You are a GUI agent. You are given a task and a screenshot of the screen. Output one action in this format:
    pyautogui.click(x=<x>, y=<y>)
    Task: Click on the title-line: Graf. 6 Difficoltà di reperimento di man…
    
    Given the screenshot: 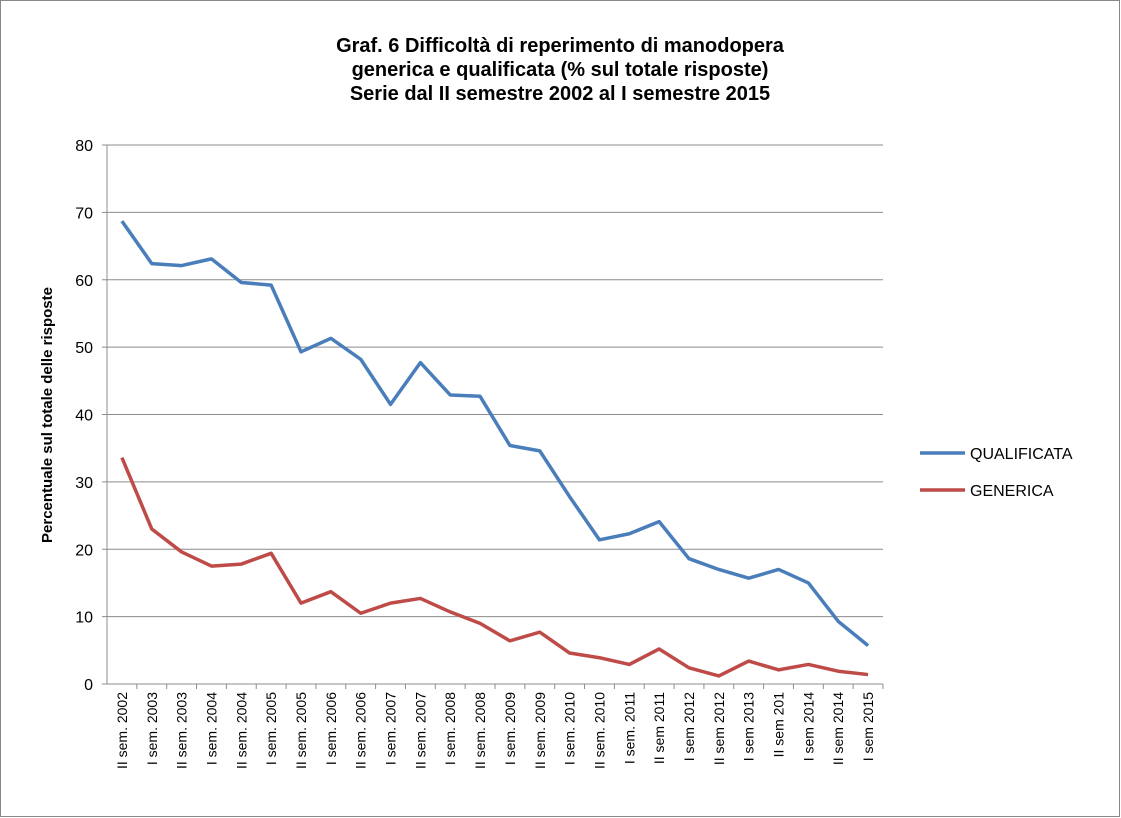 What is the action you would take?
    pyautogui.click(x=560, y=46)
    